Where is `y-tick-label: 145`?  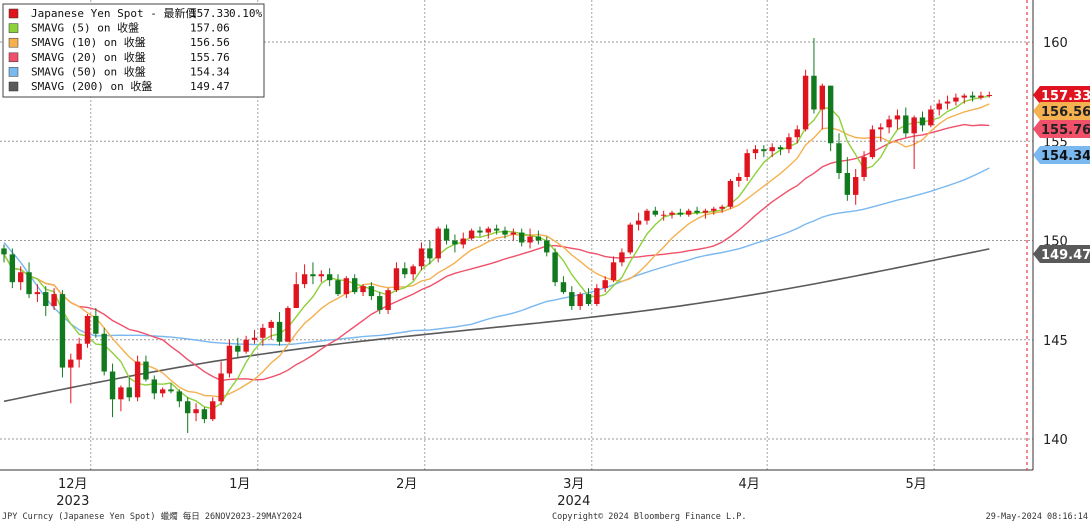 y-tick-label: 145 is located at coordinates (1055, 341).